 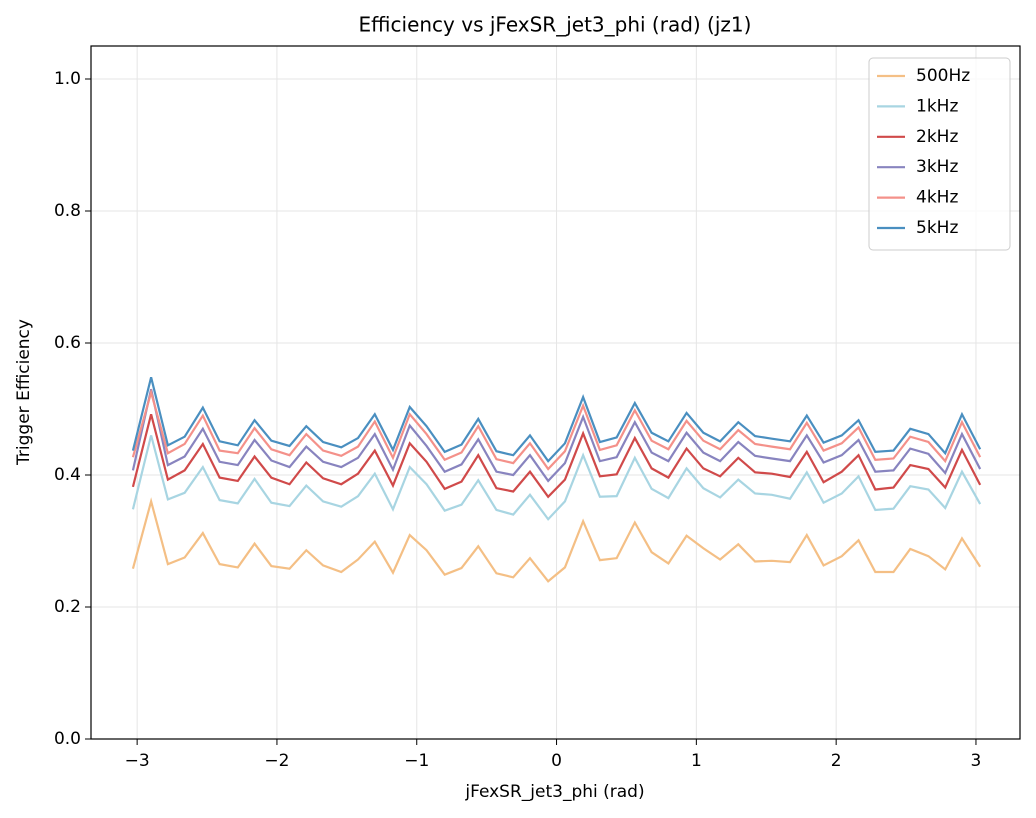 I want to click on legend-label: 1kHz, so click(x=937, y=106).